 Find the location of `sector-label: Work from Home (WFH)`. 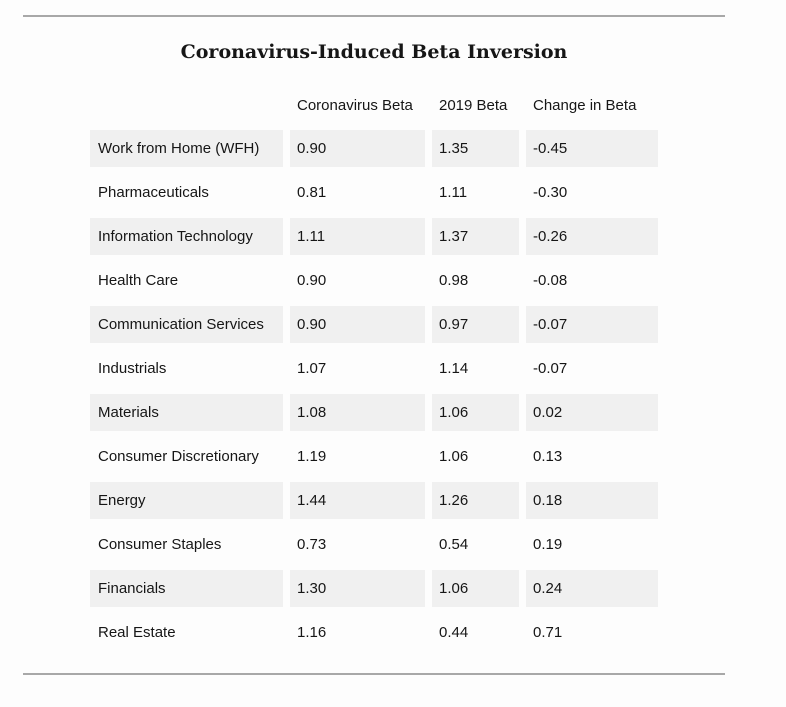

sector-label: Work from Home (WFH) is located at coordinates (186, 148).